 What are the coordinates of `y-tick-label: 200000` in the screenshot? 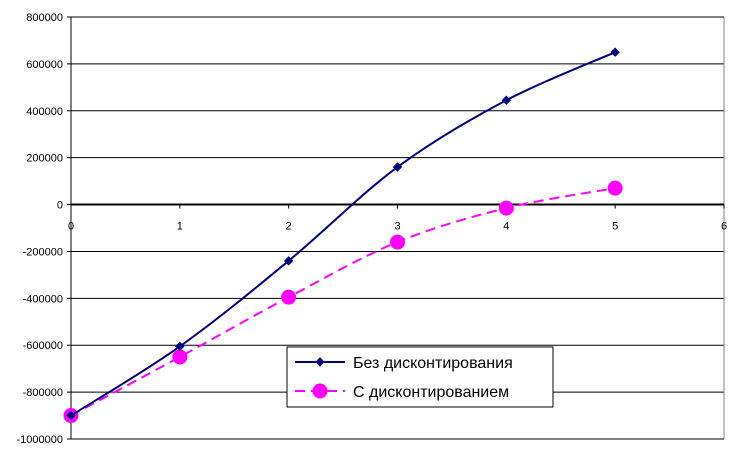 It's located at (44, 159).